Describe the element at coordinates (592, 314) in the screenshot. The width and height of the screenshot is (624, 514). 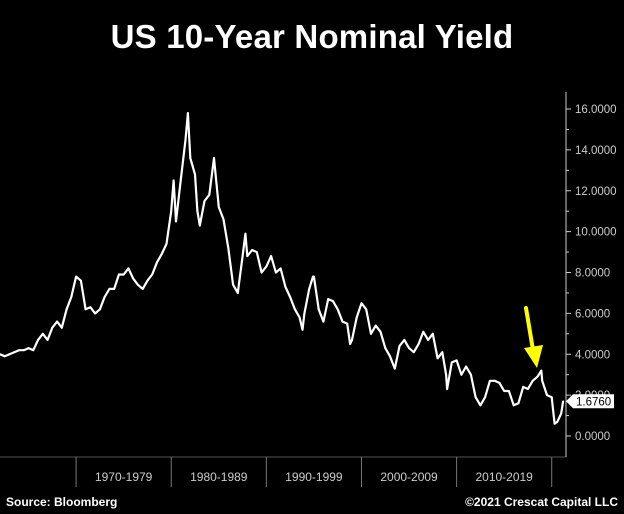
I see `y-tick-label: 6.0000` at that location.